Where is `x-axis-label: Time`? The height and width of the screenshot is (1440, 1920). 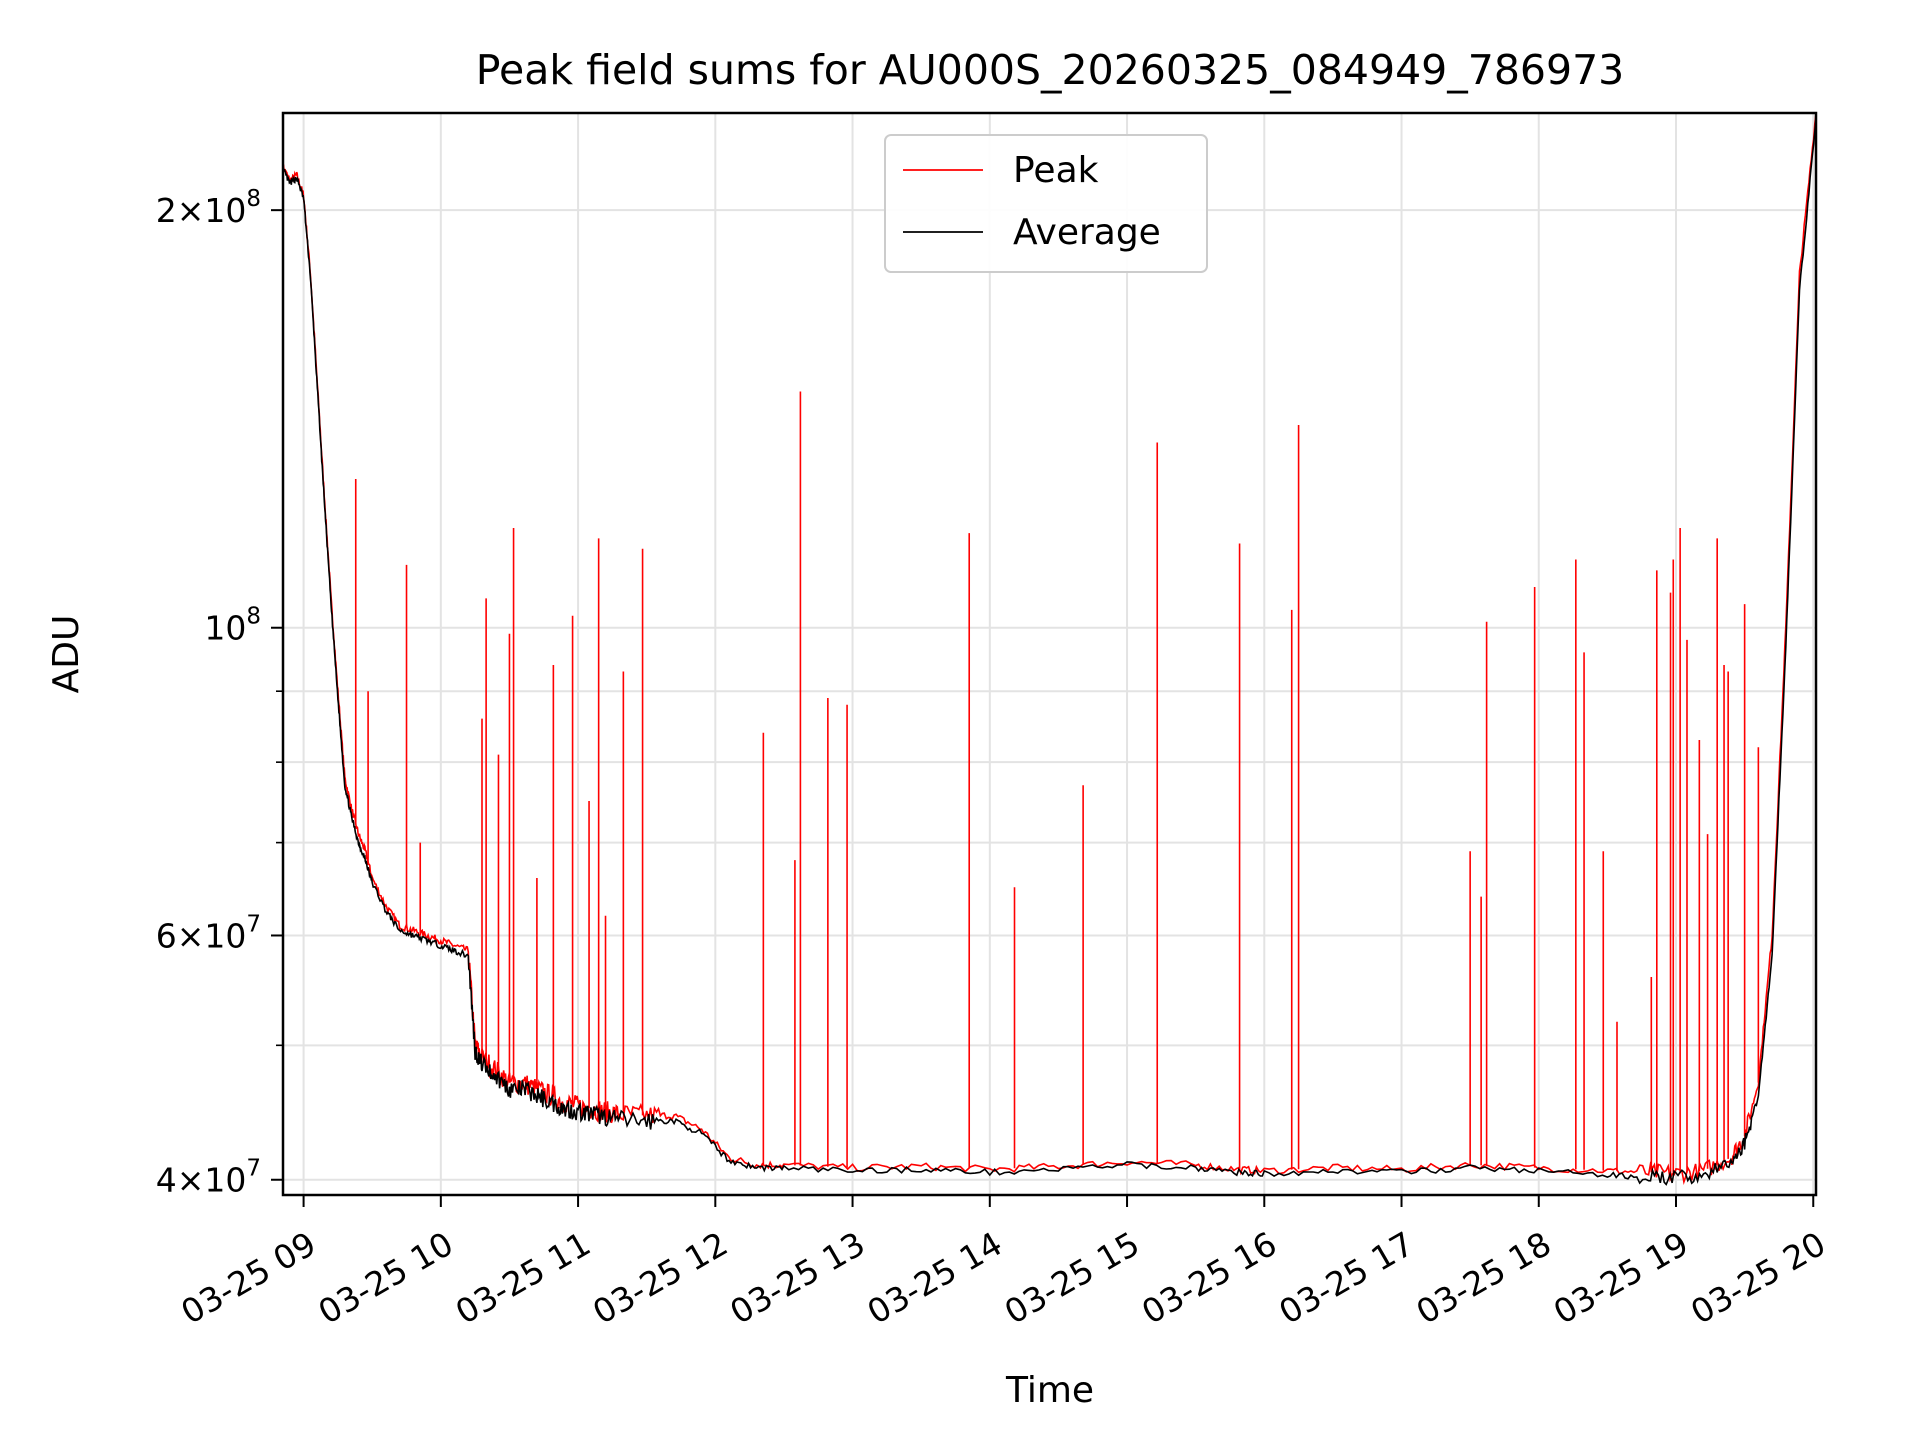 x-axis-label: Time is located at coordinates (1049, 1390).